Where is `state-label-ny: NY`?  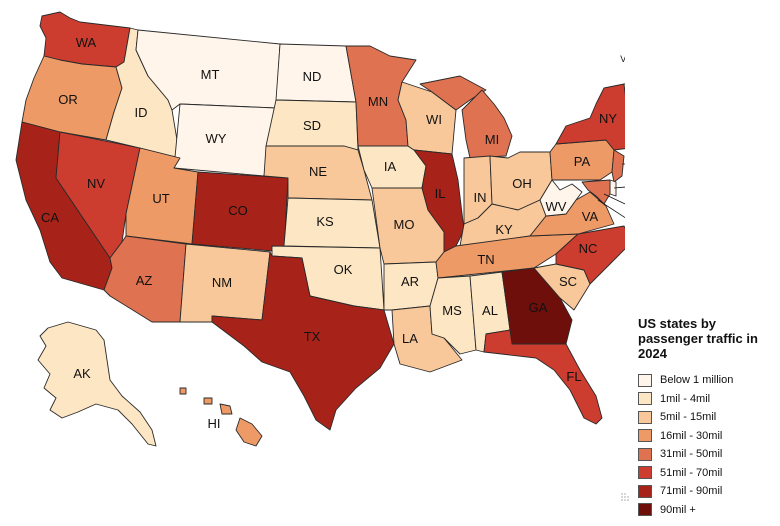 state-label-ny: NY is located at coordinates (608, 118).